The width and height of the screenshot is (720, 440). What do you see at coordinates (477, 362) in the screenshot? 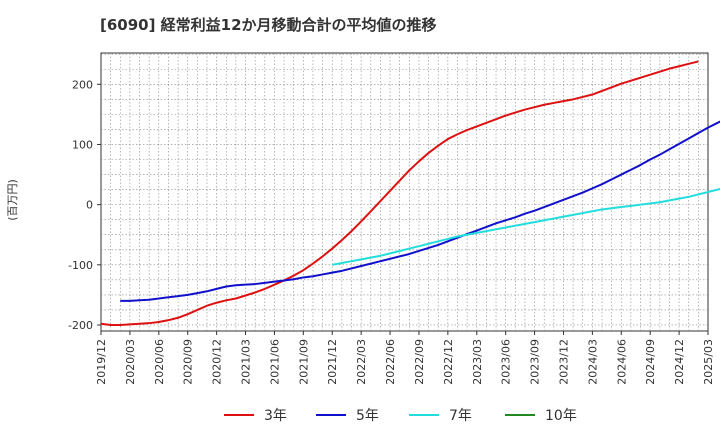
I see `x-tick-label: 2023/03` at bounding box center [477, 362].